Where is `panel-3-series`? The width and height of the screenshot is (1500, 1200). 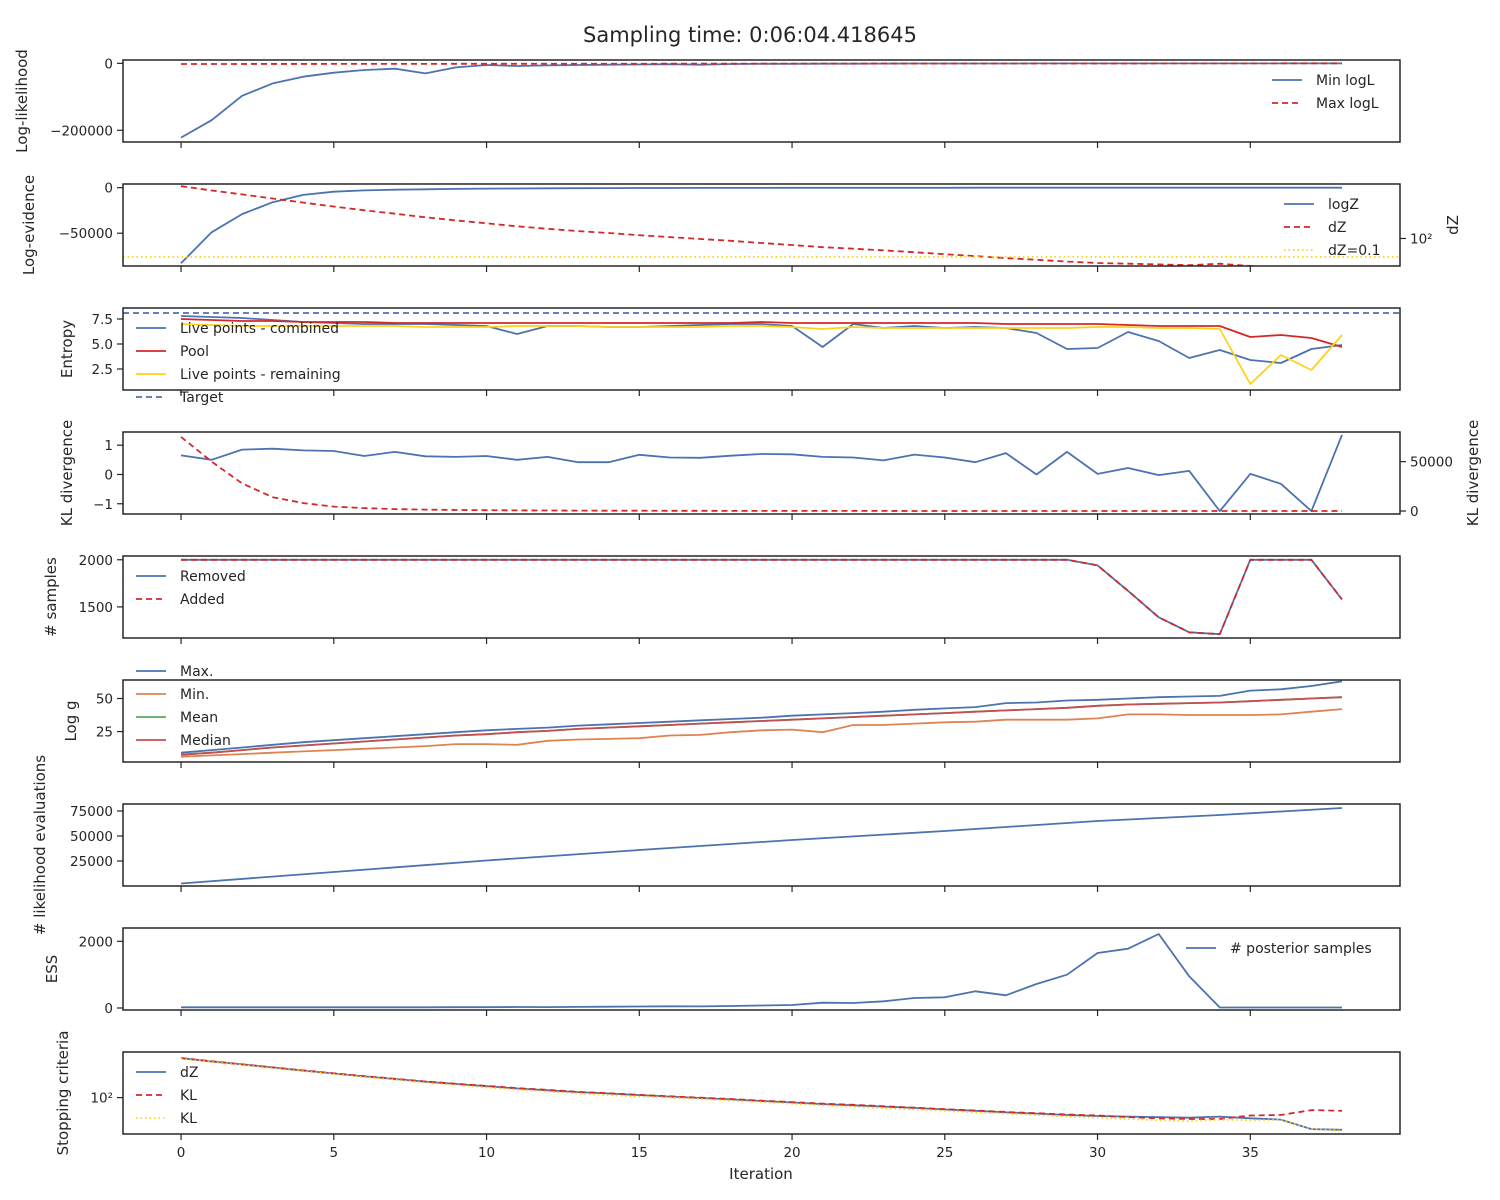
panel-3-series is located at coordinates (761, 348).